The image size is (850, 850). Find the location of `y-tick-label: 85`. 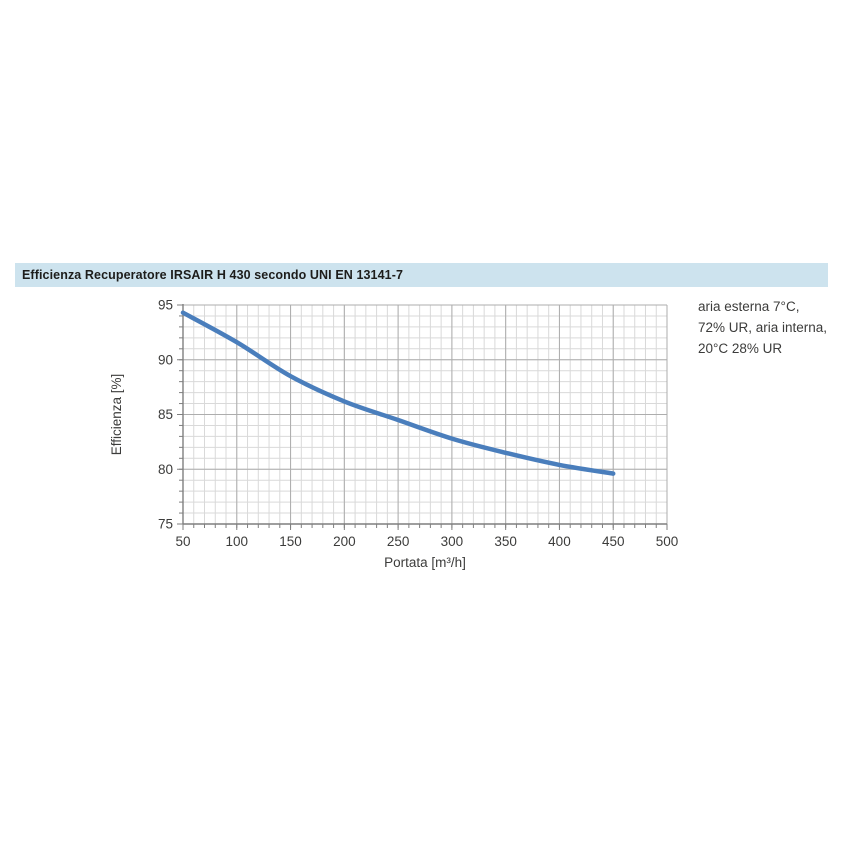

y-tick-label: 85 is located at coordinates (165, 414).